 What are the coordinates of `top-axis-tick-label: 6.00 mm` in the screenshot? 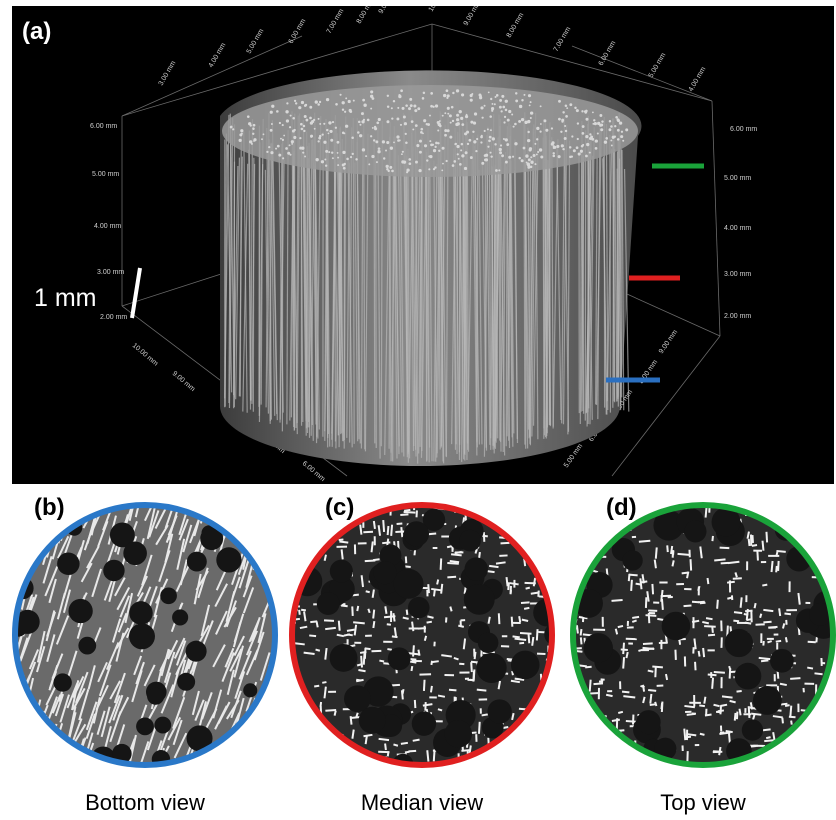 It's located at (298, 31).